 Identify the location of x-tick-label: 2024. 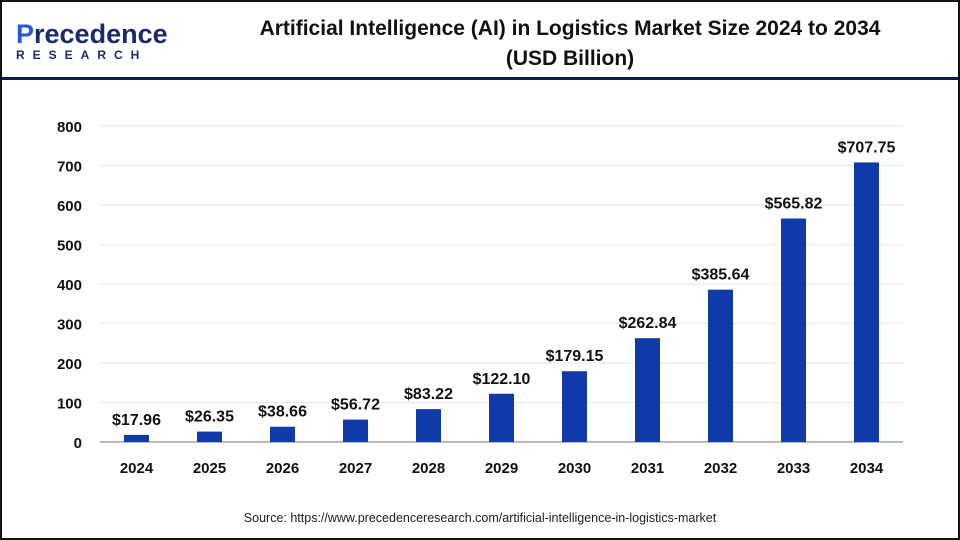
(137, 468).